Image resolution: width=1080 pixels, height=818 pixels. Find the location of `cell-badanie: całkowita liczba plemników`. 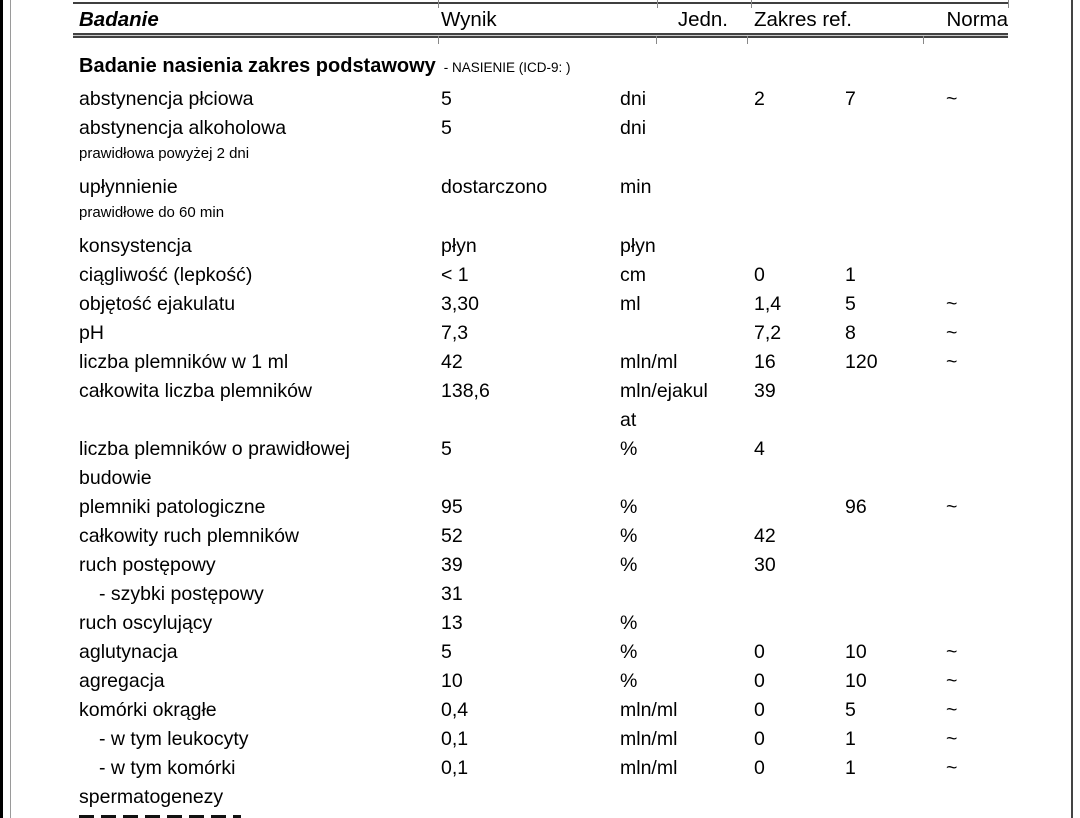

cell-badanie: całkowita liczba plemników is located at coordinates (257, 406).